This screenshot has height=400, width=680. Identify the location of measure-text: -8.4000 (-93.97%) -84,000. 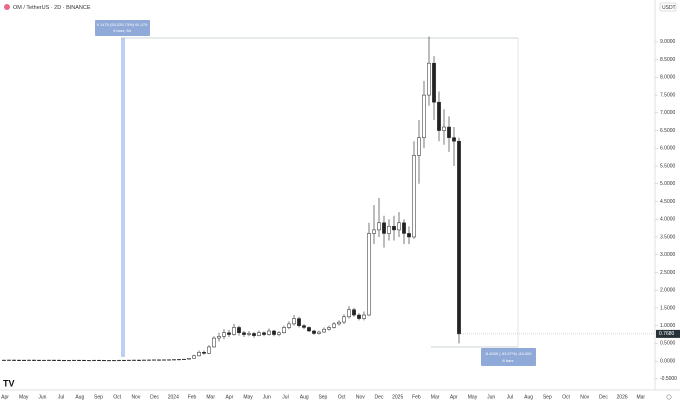
(509, 353).